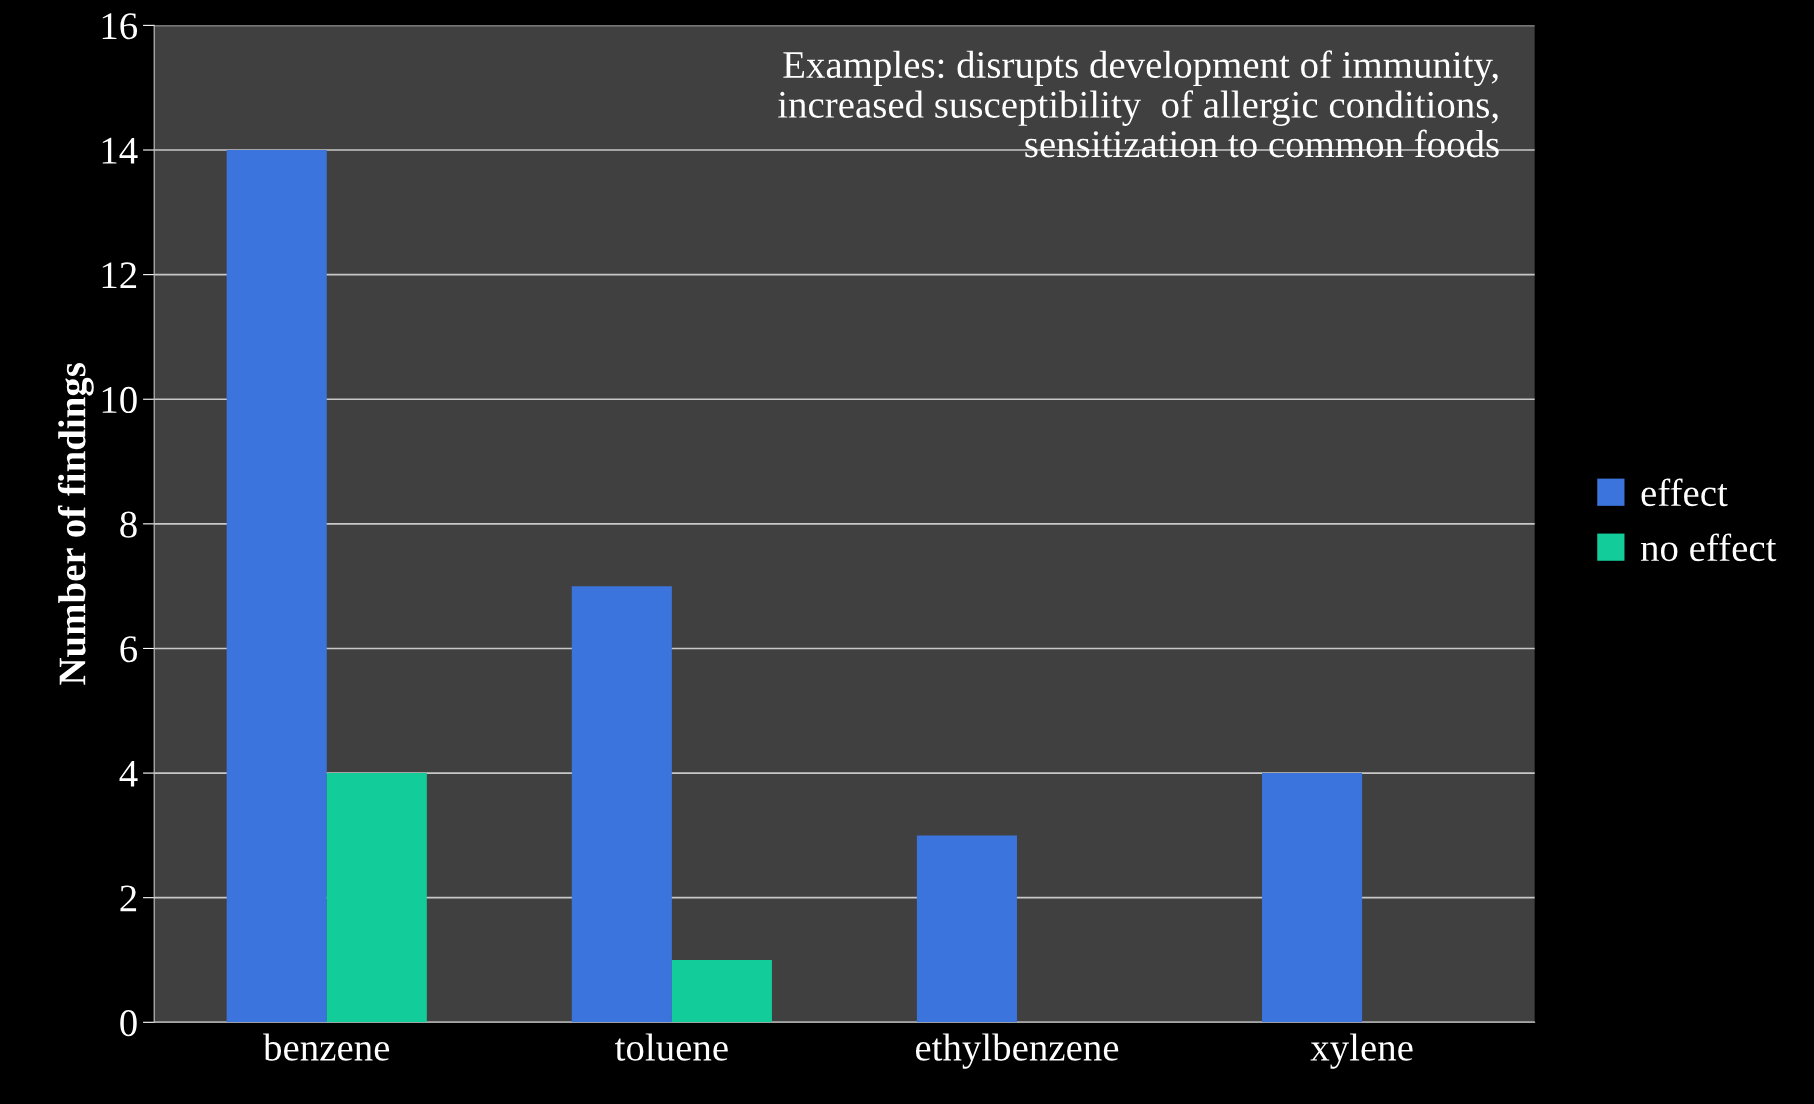 Image resolution: width=1814 pixels, height=1104 pixels. I want to click on y-axis-title: Number of findings, so click(75, 524).